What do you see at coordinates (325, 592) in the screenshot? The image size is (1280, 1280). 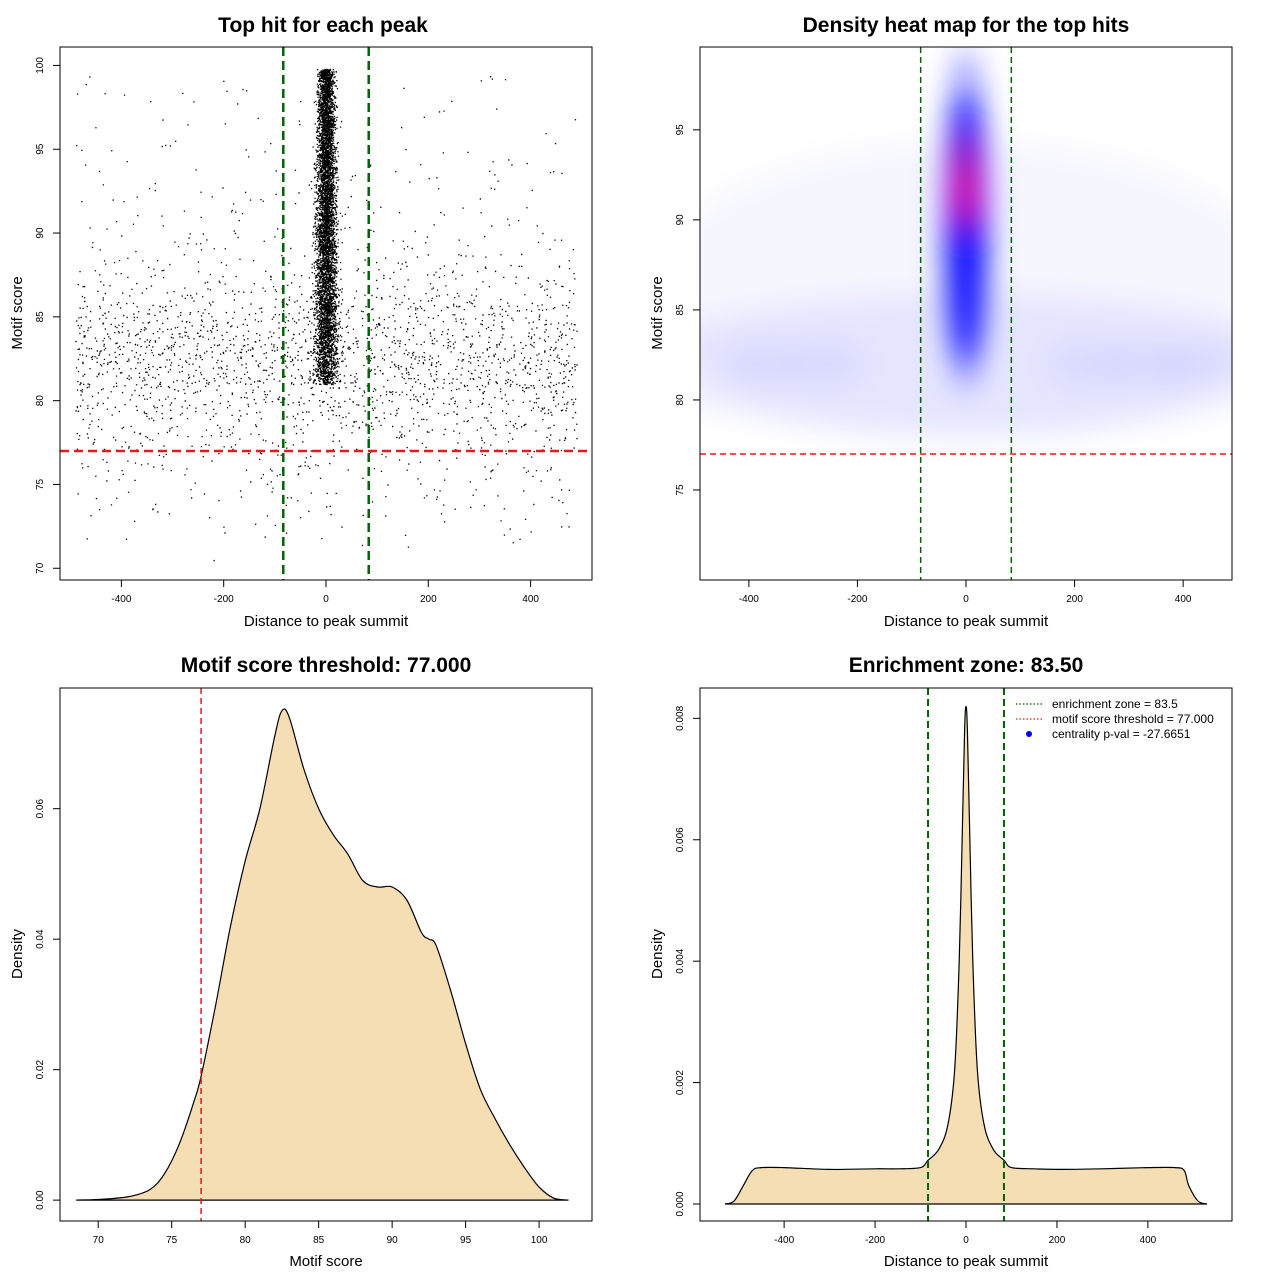 I see `scatter-x-axis: -400 -200 0 200 400` at bounding box center [325, 592].